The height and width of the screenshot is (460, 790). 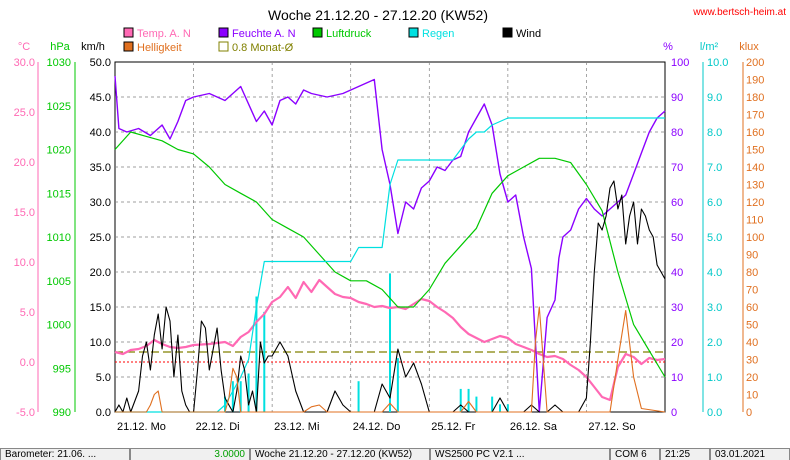 What do you see at coordinates (100, 203) in the screenshot?
I see `axis-wind-tick: 30.0` at bounding box center [100, 203].